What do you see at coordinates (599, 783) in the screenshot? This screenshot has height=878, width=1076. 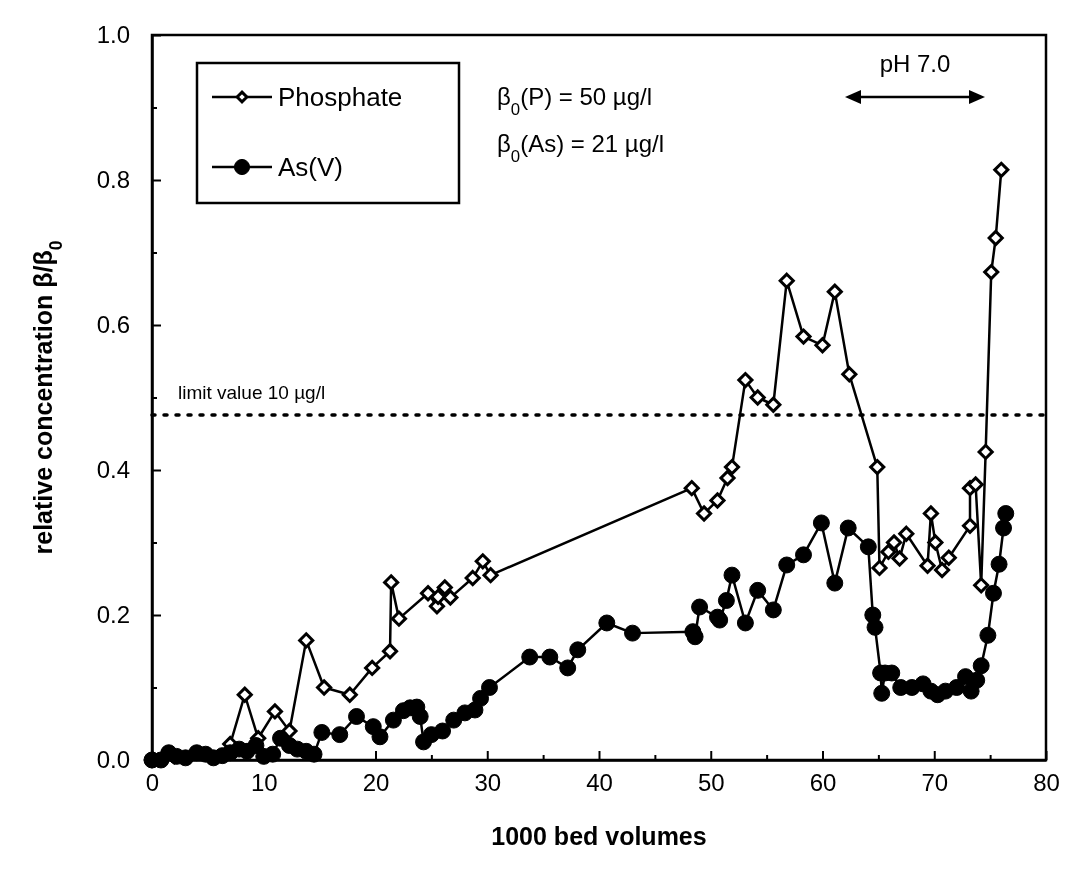 I see `x-tick-label: 40` at bounding box center [599, 783].